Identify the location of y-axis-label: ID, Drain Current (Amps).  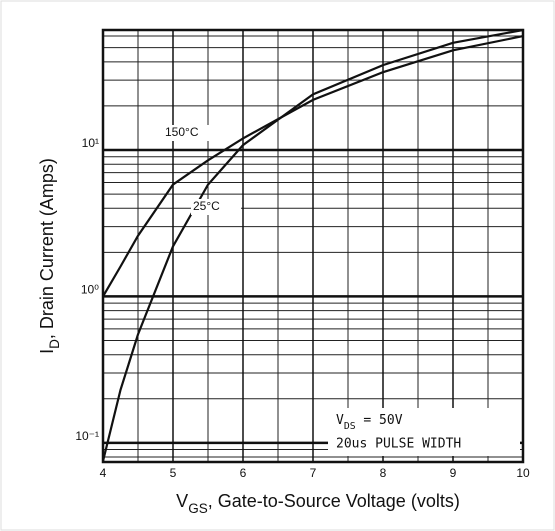
(49, 256).